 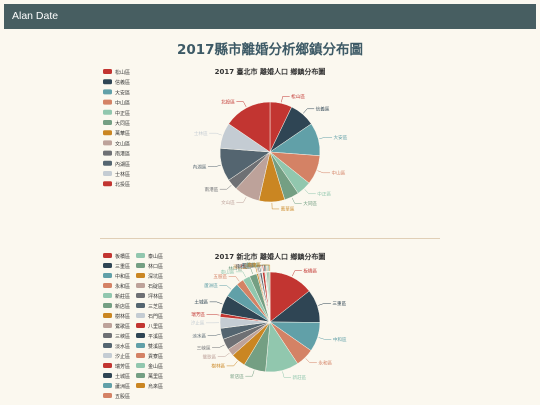 I want to click on legend-label: 中山區, so click(x=122, y=103).